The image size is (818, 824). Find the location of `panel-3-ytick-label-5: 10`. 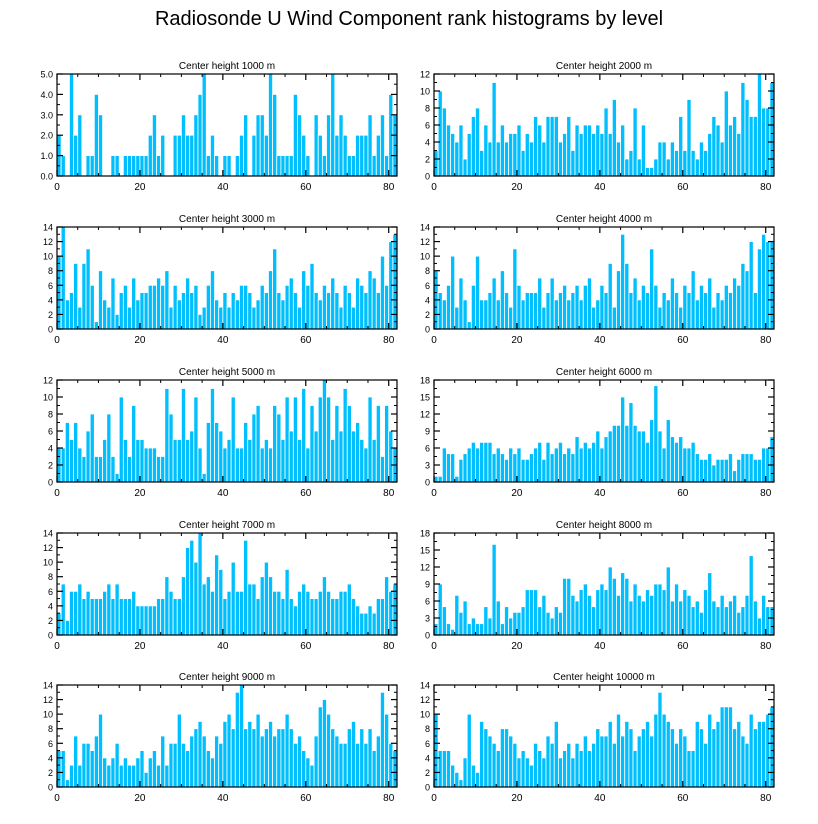

panel-3-ytick-label-5: 10 is located at coordinates (48, 257).